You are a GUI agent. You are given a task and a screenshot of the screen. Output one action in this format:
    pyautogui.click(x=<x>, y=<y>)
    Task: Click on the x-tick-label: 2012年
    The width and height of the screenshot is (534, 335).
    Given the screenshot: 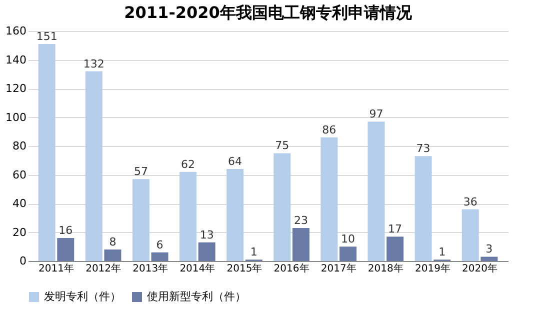 What is the action you would take?
    pyautogui.click(x=104, y=268)
    